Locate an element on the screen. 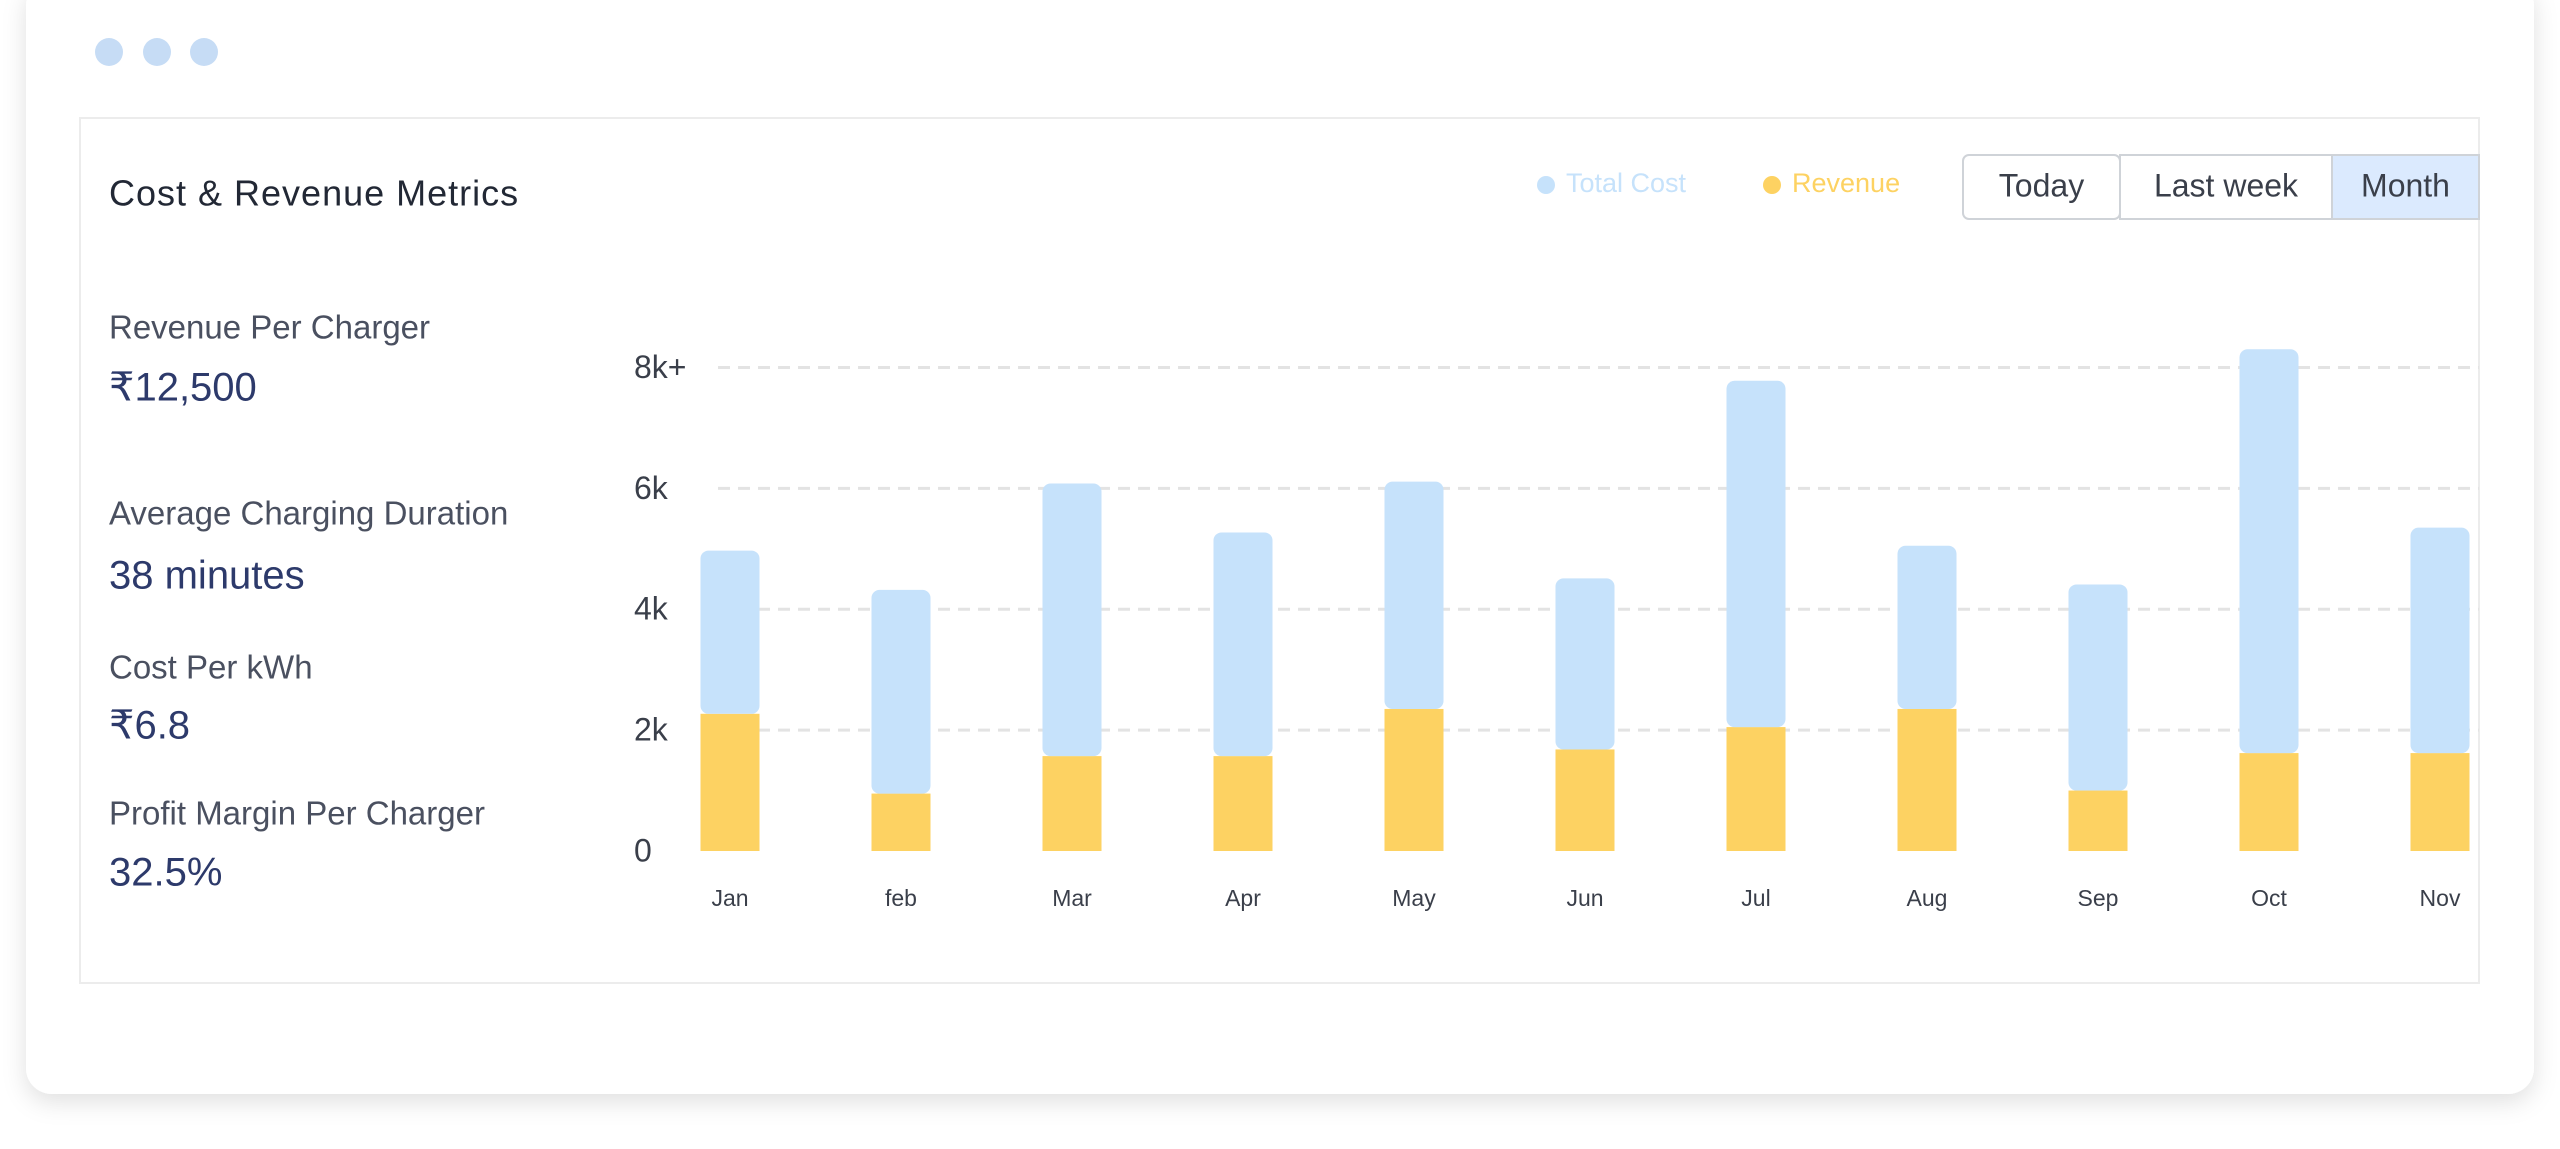 The width and height of the screenshot is (2560, 1149). metric-value: ₹6.8 is located at coordinates (149, 726).